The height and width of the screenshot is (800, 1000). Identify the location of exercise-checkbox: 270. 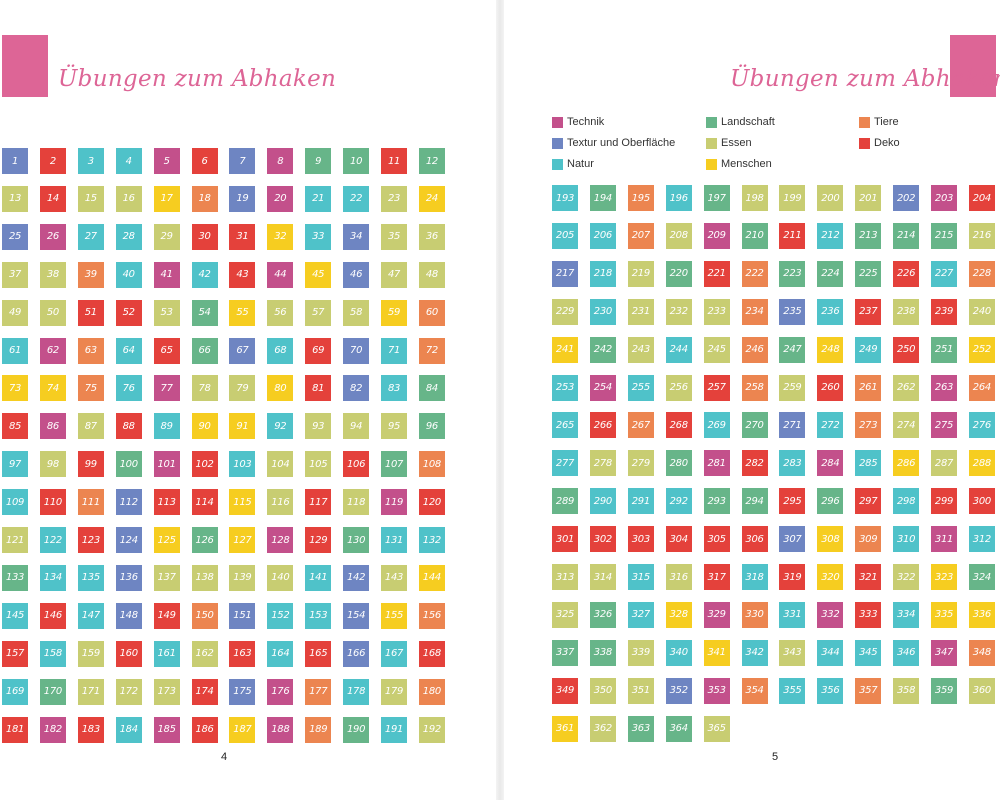
(754, 425).